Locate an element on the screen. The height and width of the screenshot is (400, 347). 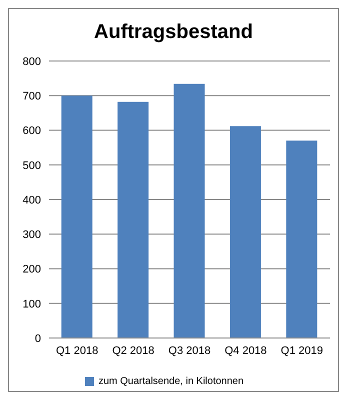
y-tick-label: 0 is located at coordinates (37, 338).